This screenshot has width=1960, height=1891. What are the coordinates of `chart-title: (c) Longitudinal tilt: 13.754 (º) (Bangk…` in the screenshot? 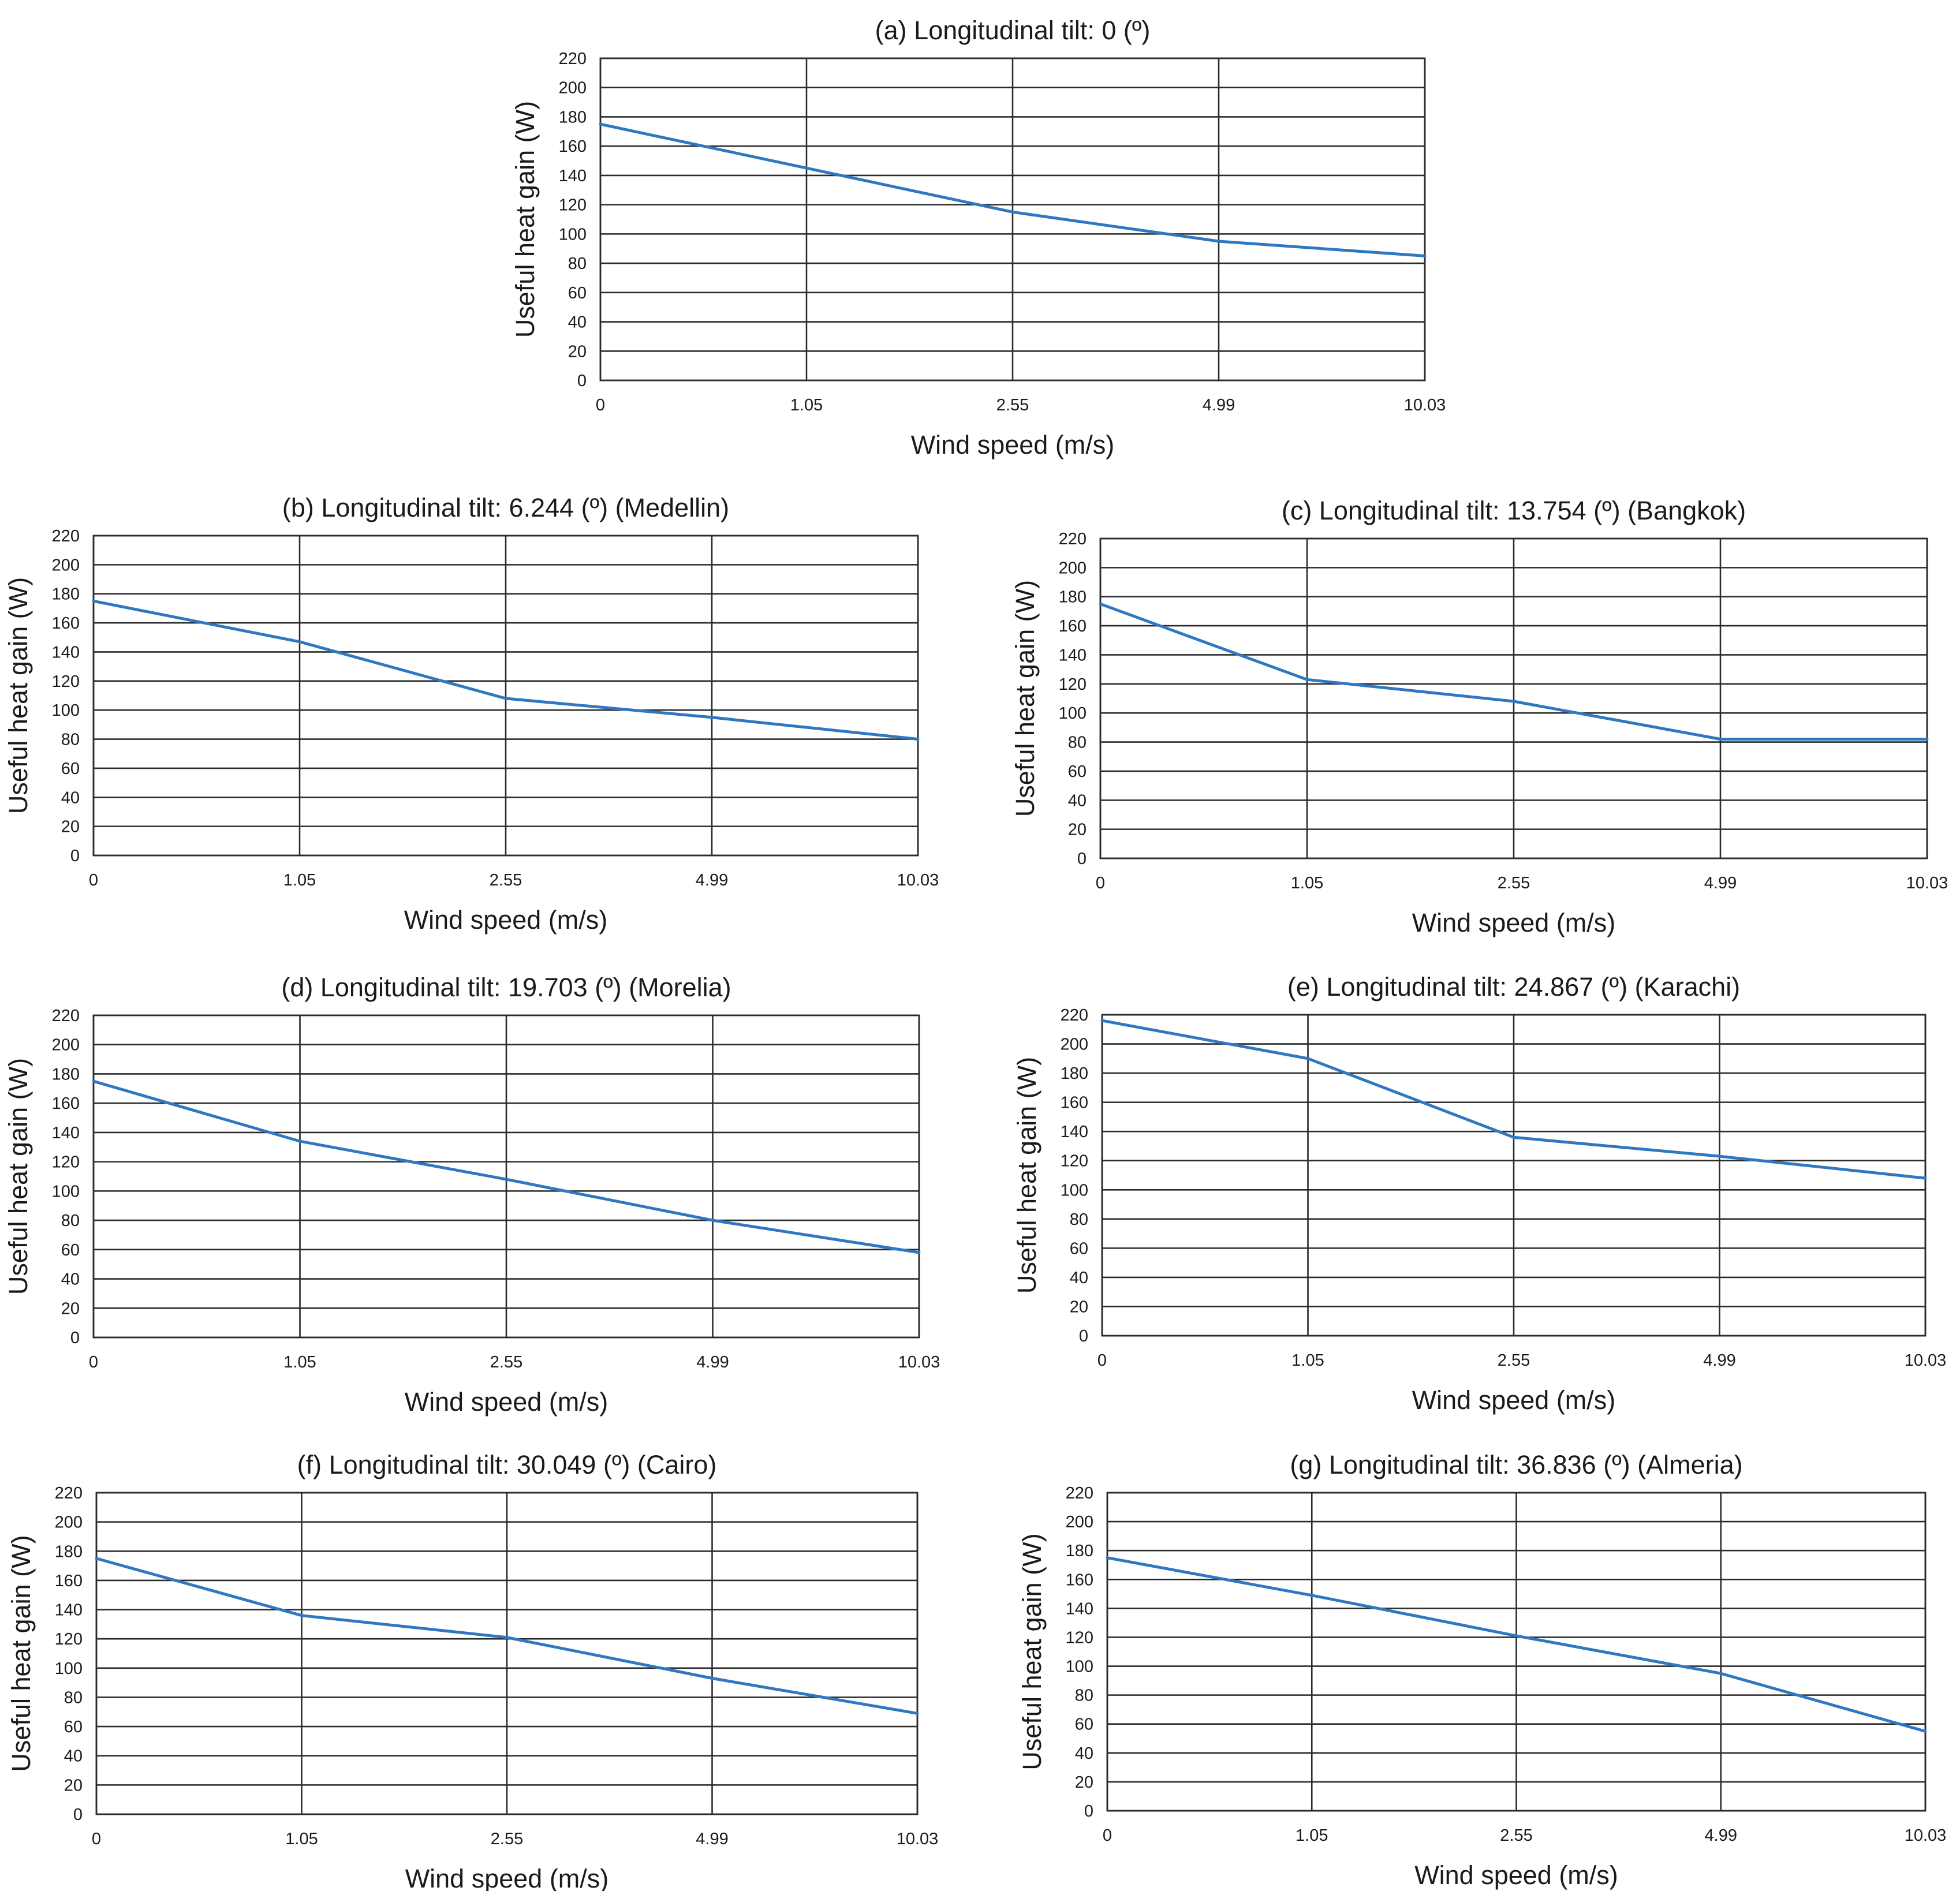 It's located at (1514, 510).